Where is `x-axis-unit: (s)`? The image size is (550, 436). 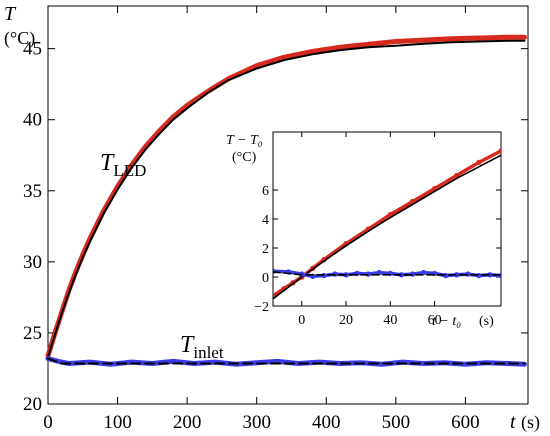
x-axis-unit: (s) is located at coordinates (530, 422).